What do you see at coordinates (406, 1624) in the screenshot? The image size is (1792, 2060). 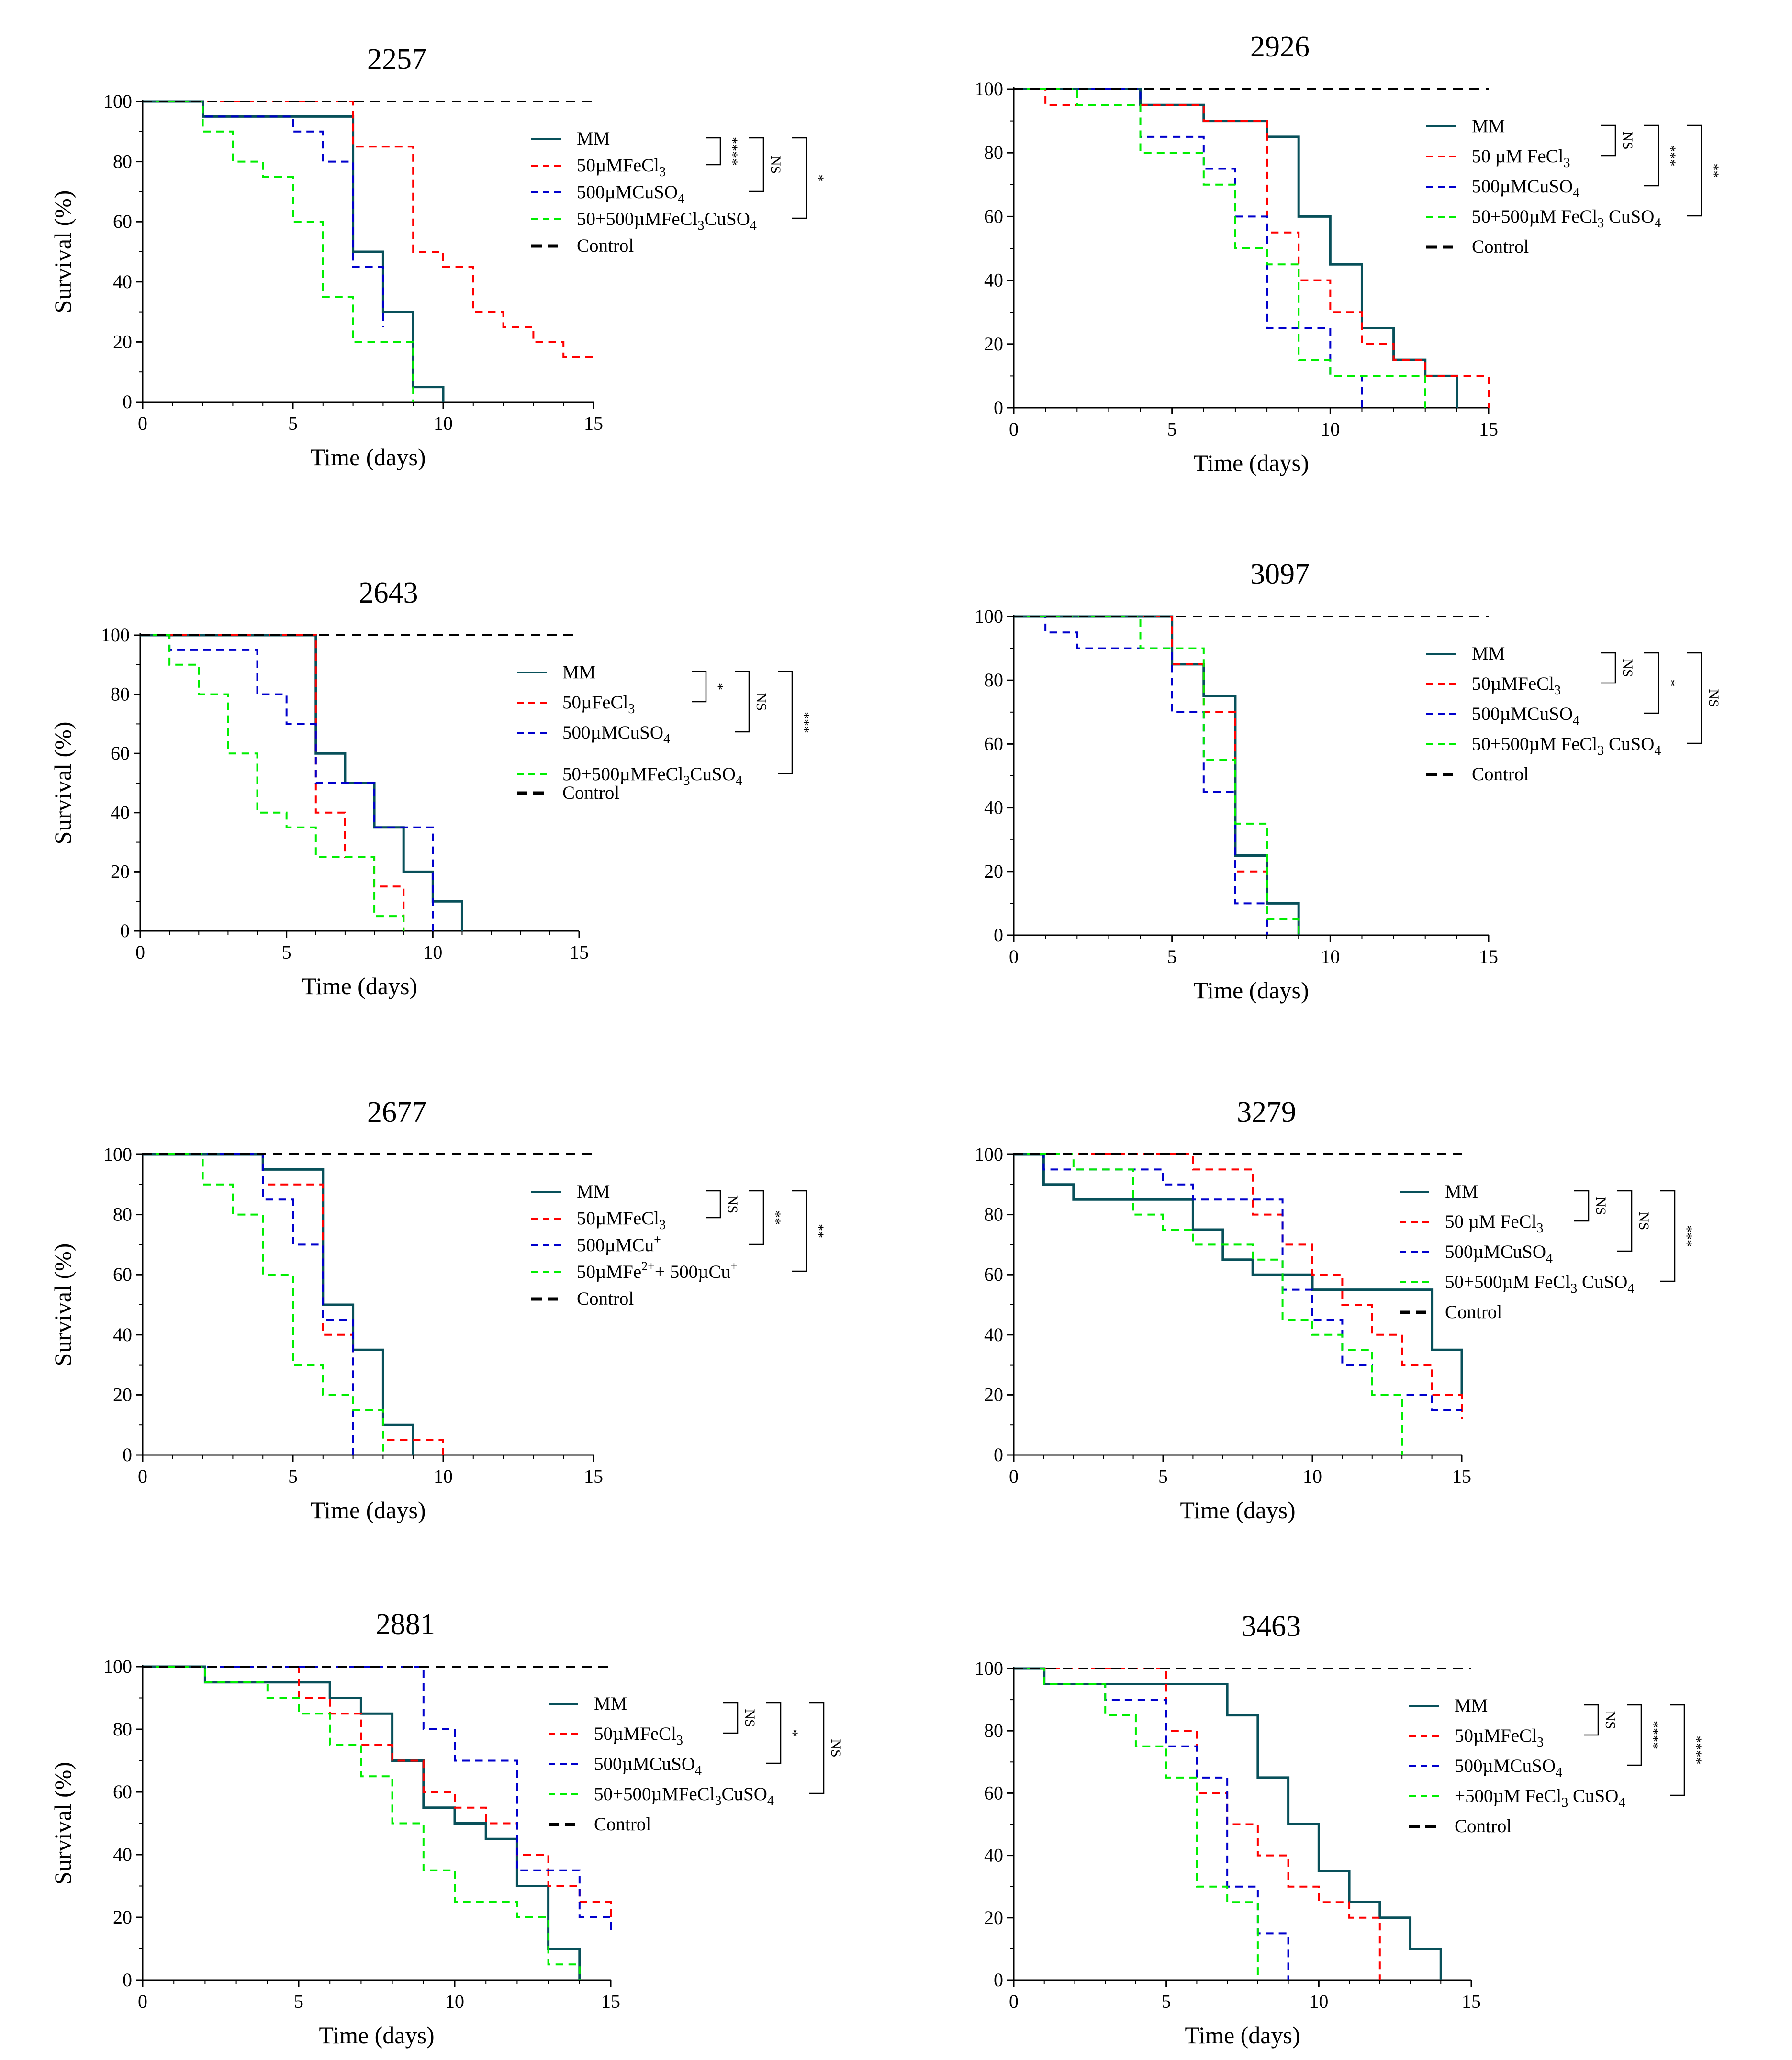 I see `chart-title: 2881` at bounding box center [406, 1624].